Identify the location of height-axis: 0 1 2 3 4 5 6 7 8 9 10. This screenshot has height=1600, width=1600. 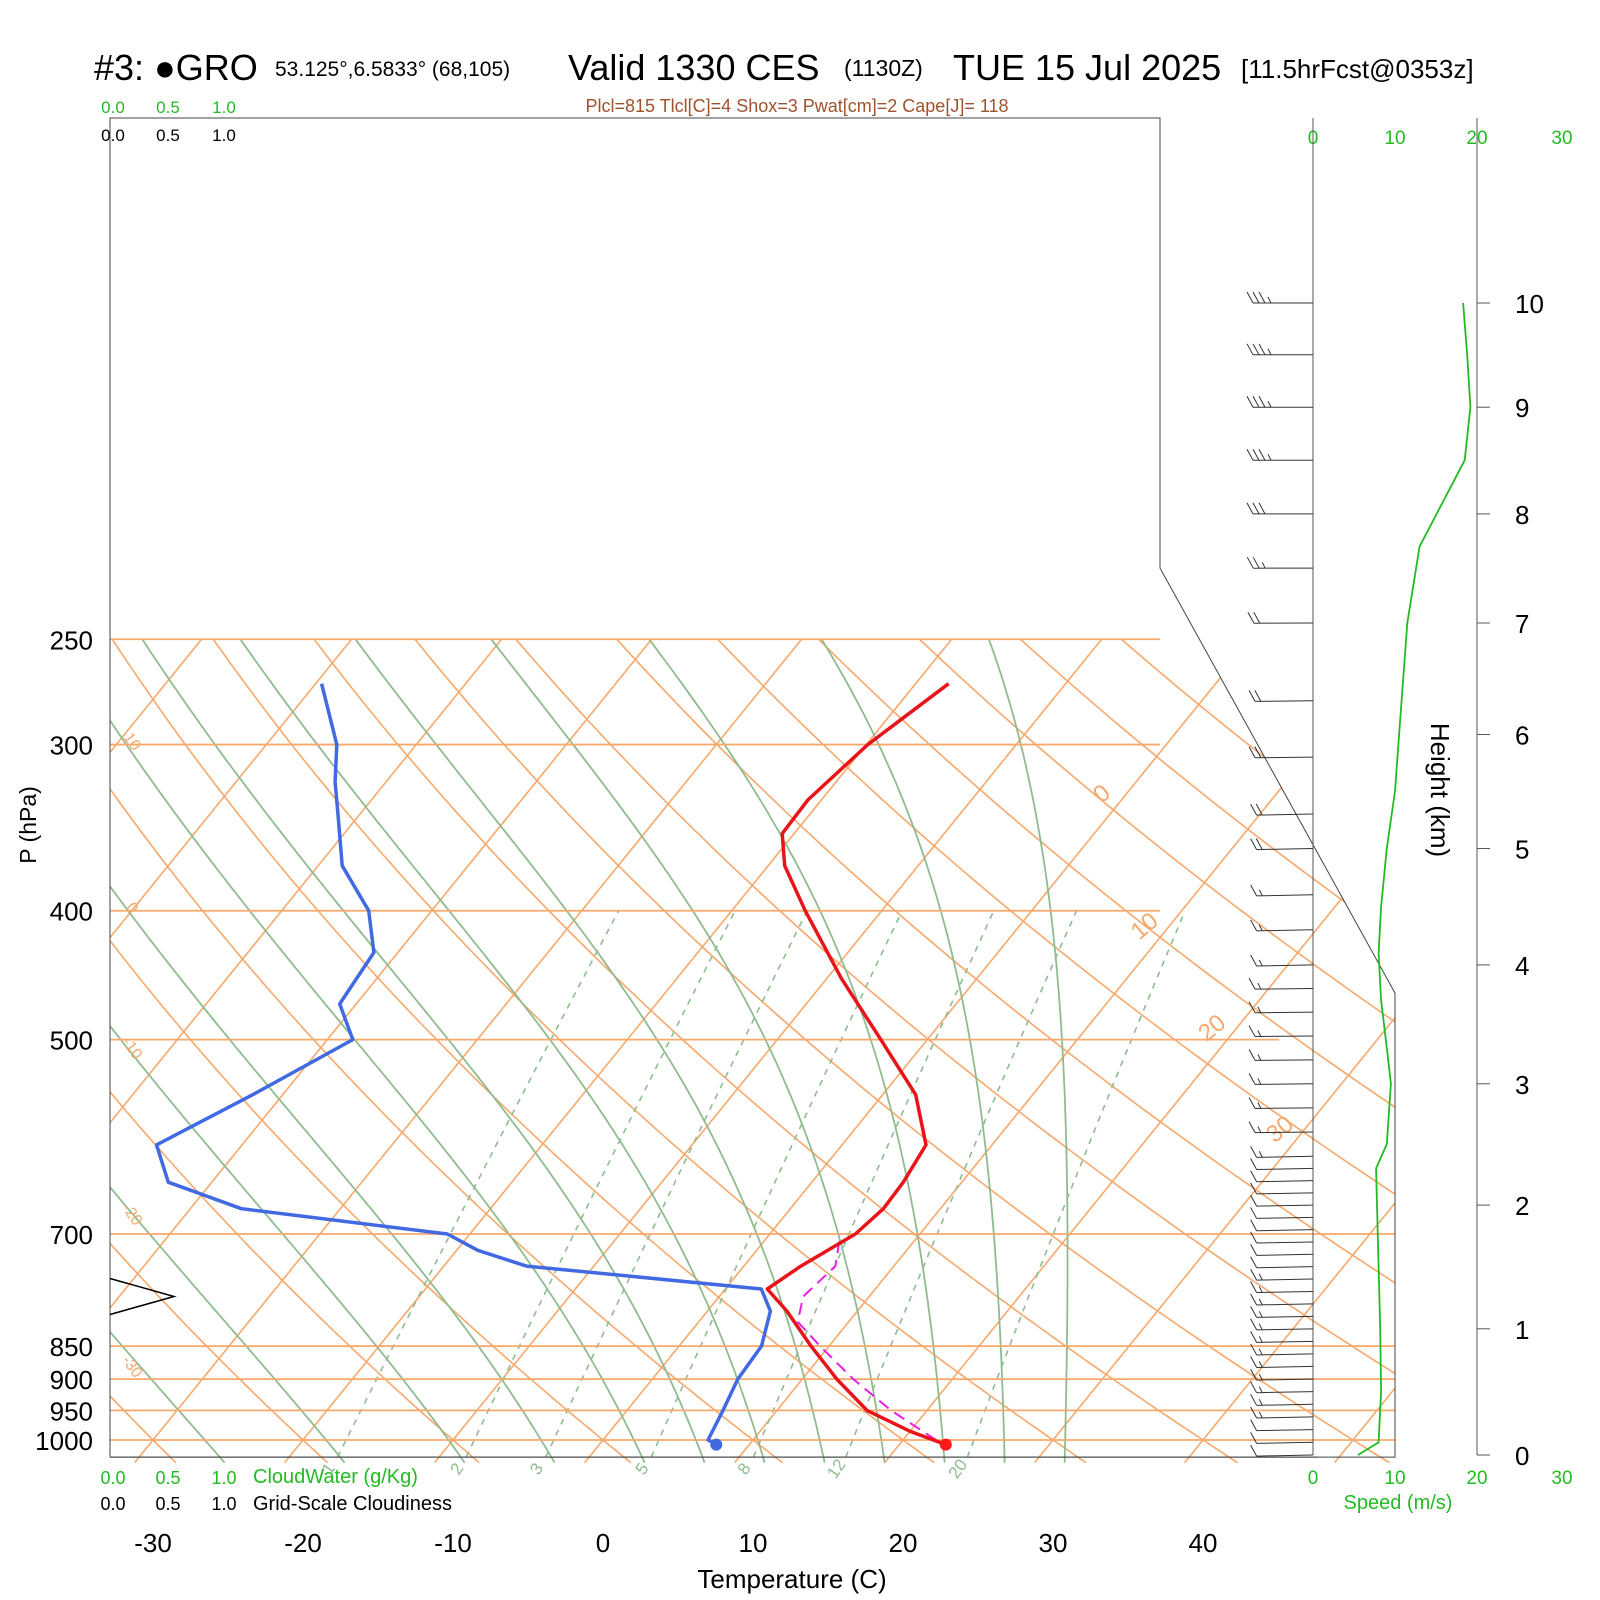
(1510, 880).